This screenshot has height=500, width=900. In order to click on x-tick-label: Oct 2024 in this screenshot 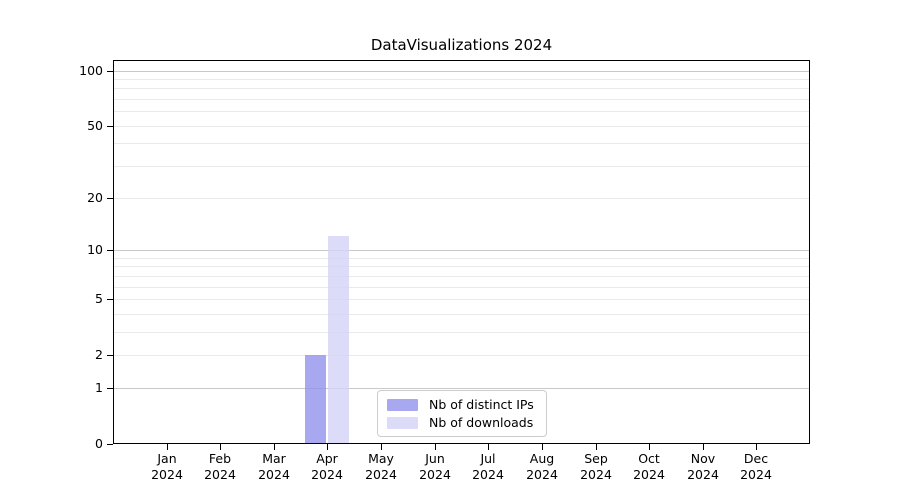, I will do `click(649, 466)`.